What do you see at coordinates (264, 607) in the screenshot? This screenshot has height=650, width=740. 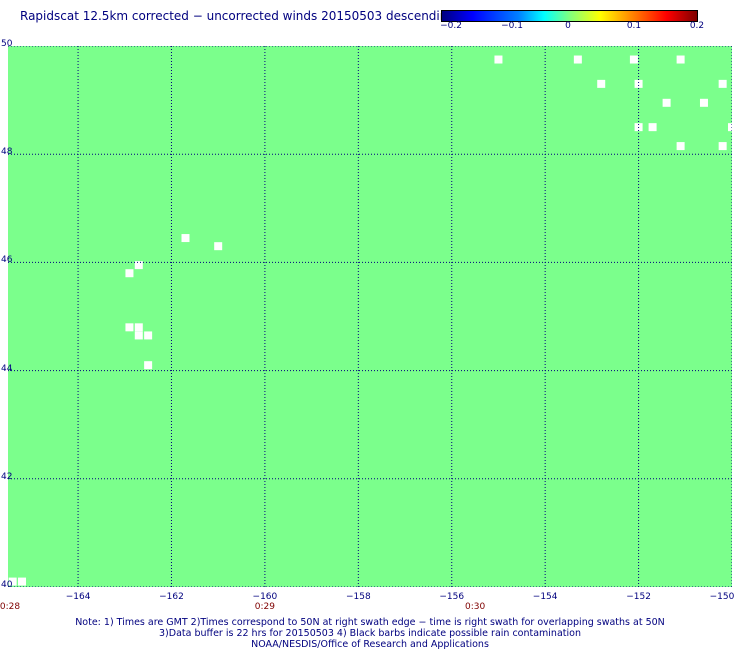 I see `time-label: 0:29` at bounding box center [264, 607].